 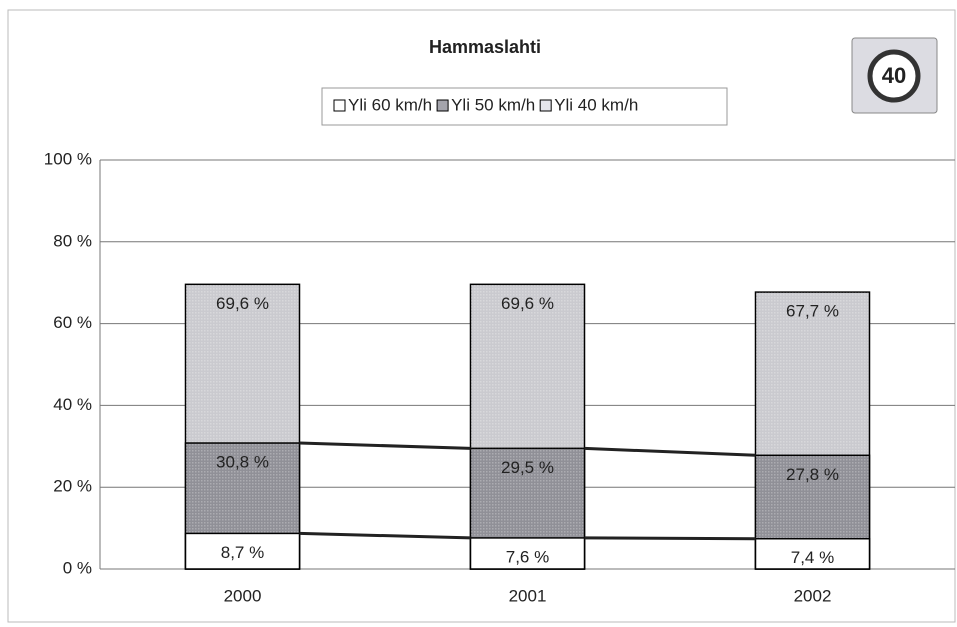 I want to click on y-tick-label: 80 %, so click(x=72, y=240).